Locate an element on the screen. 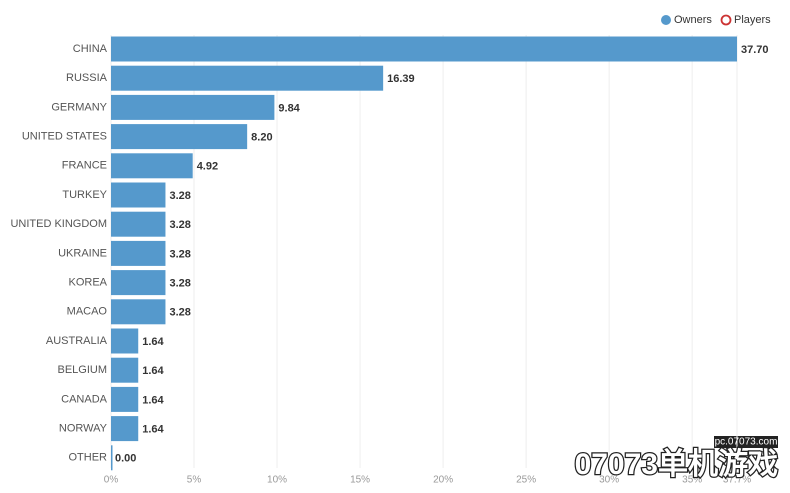 Image resolution: width=790 pixels, height=493 pixels. legend-label: Owners is located at coordinates (693, 20).